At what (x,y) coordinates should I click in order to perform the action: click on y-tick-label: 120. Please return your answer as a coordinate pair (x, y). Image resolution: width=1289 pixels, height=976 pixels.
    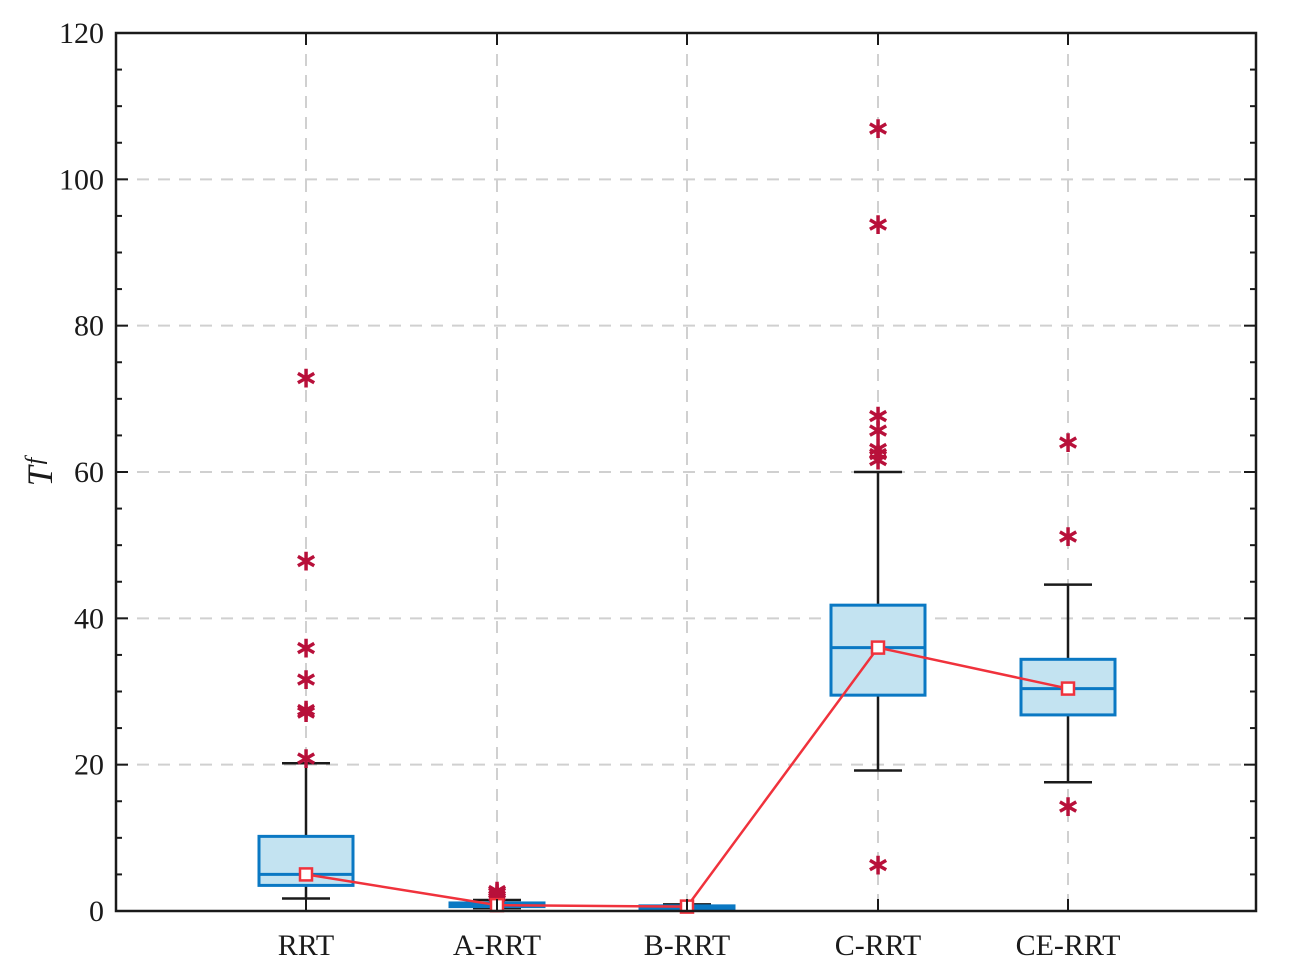
    Looking at the image, I should click on (81, 33).